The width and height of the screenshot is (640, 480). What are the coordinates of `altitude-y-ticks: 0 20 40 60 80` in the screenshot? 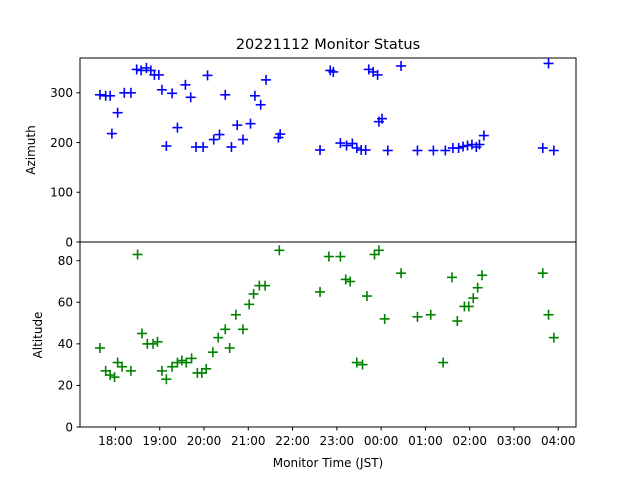 It's located at (69, 344).